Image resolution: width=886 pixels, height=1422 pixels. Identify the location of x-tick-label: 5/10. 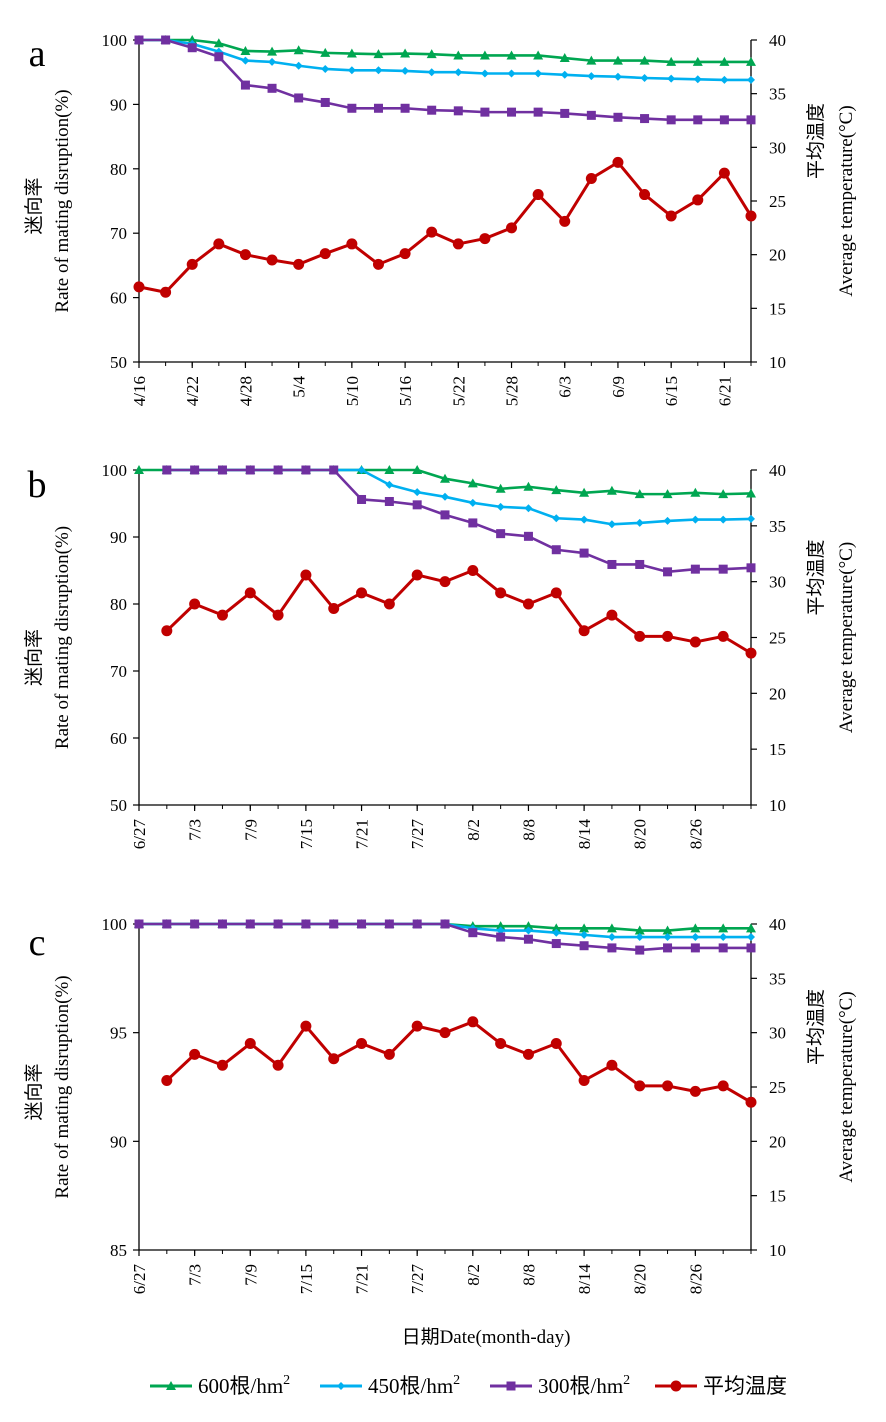
(352, 391).